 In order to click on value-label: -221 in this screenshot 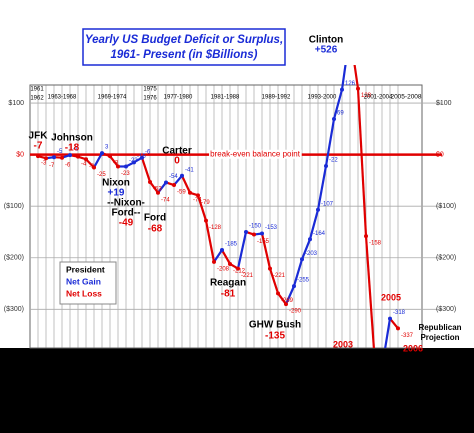, I will do `click(247, 276)`.